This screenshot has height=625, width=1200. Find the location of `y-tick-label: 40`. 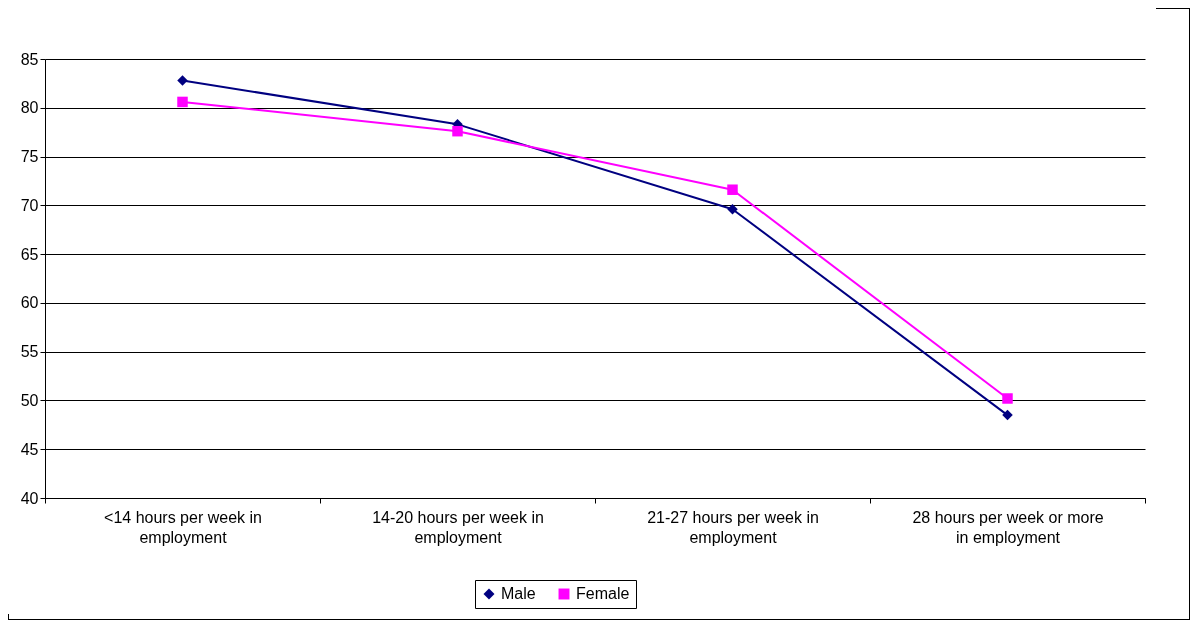

y-tick-label: 40 is located at coordinates (29, 498).